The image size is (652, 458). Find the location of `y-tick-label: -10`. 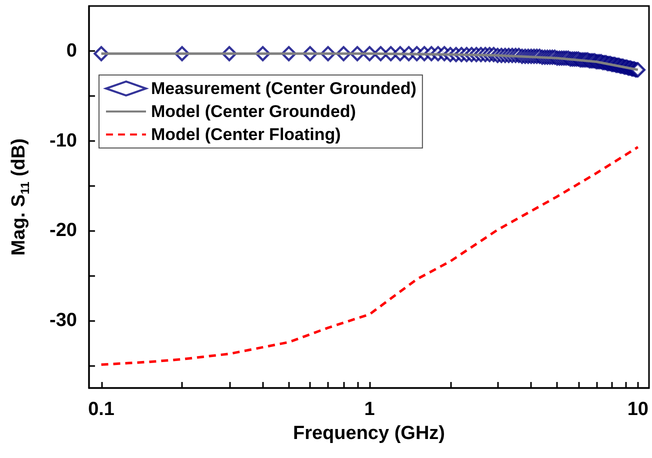

y-tick-label: -10 is located at coordinates (63, 141).